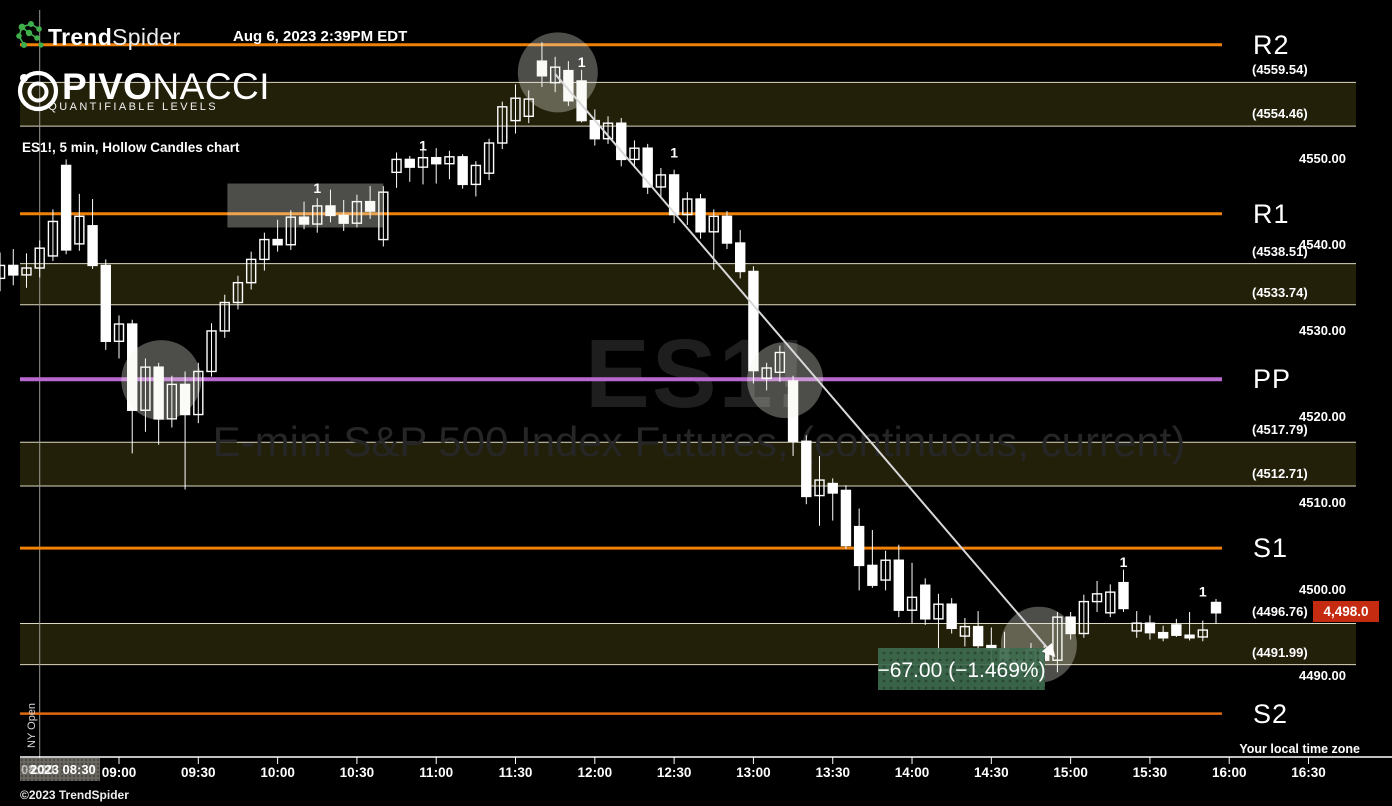 The height and width of the screenshot is (806, 1392). I want to click on symbol-watermark: ES1!, so click(697, 373).